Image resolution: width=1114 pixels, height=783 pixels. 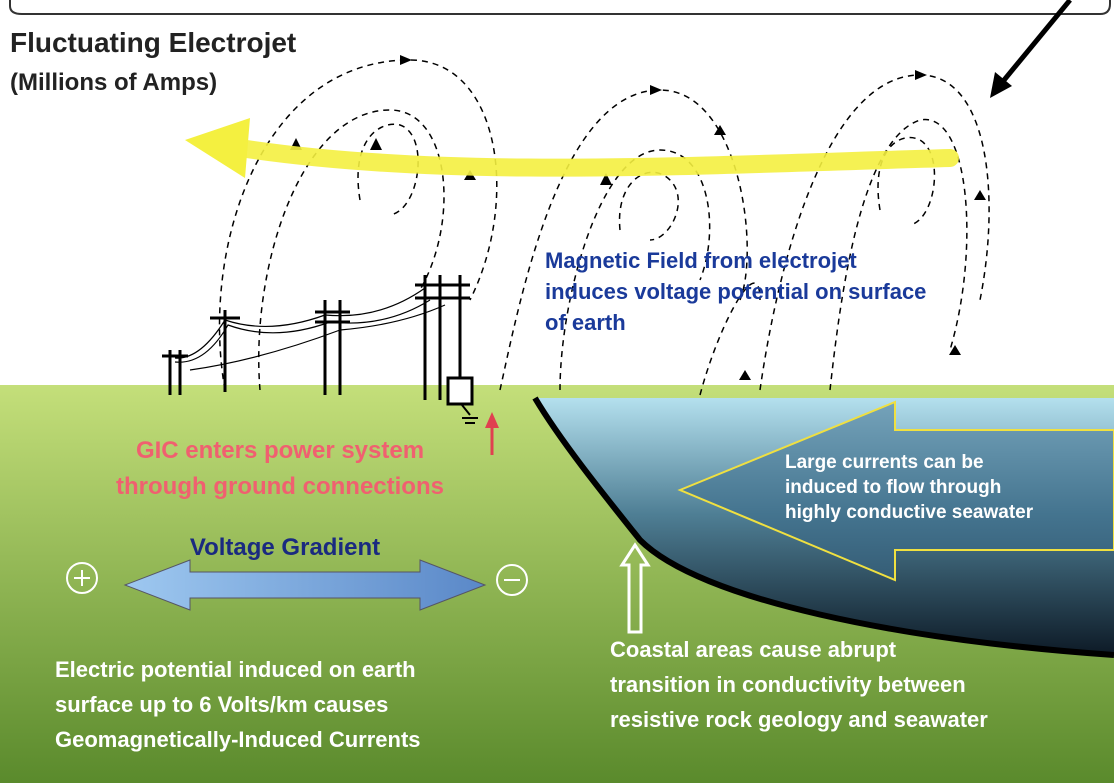 What do you see at coordinates (305, 585) in the screenshot?
I see `gradient-arrow` at bounding box center [305, 585].